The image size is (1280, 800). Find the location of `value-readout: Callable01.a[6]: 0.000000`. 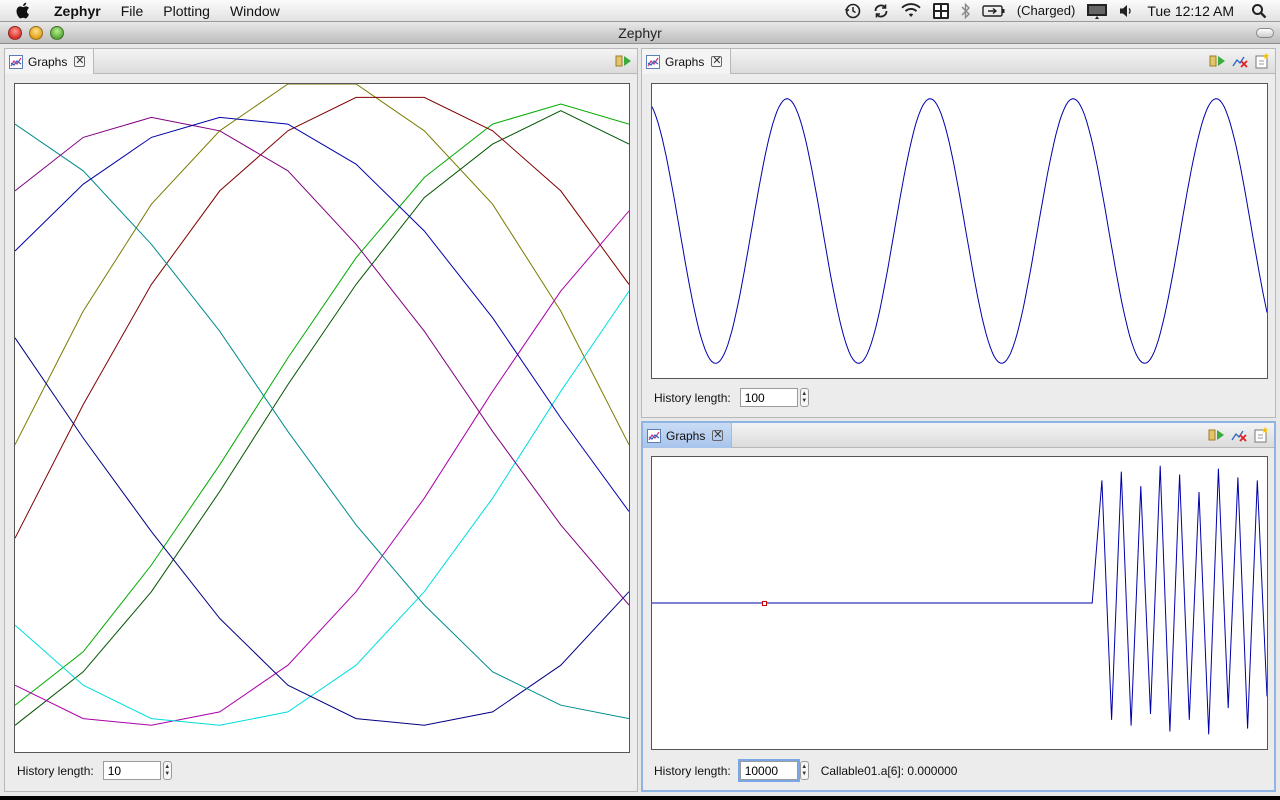

value-readout: Callable01.a[6]: 0.000000 is located at coordinates (889, 770).